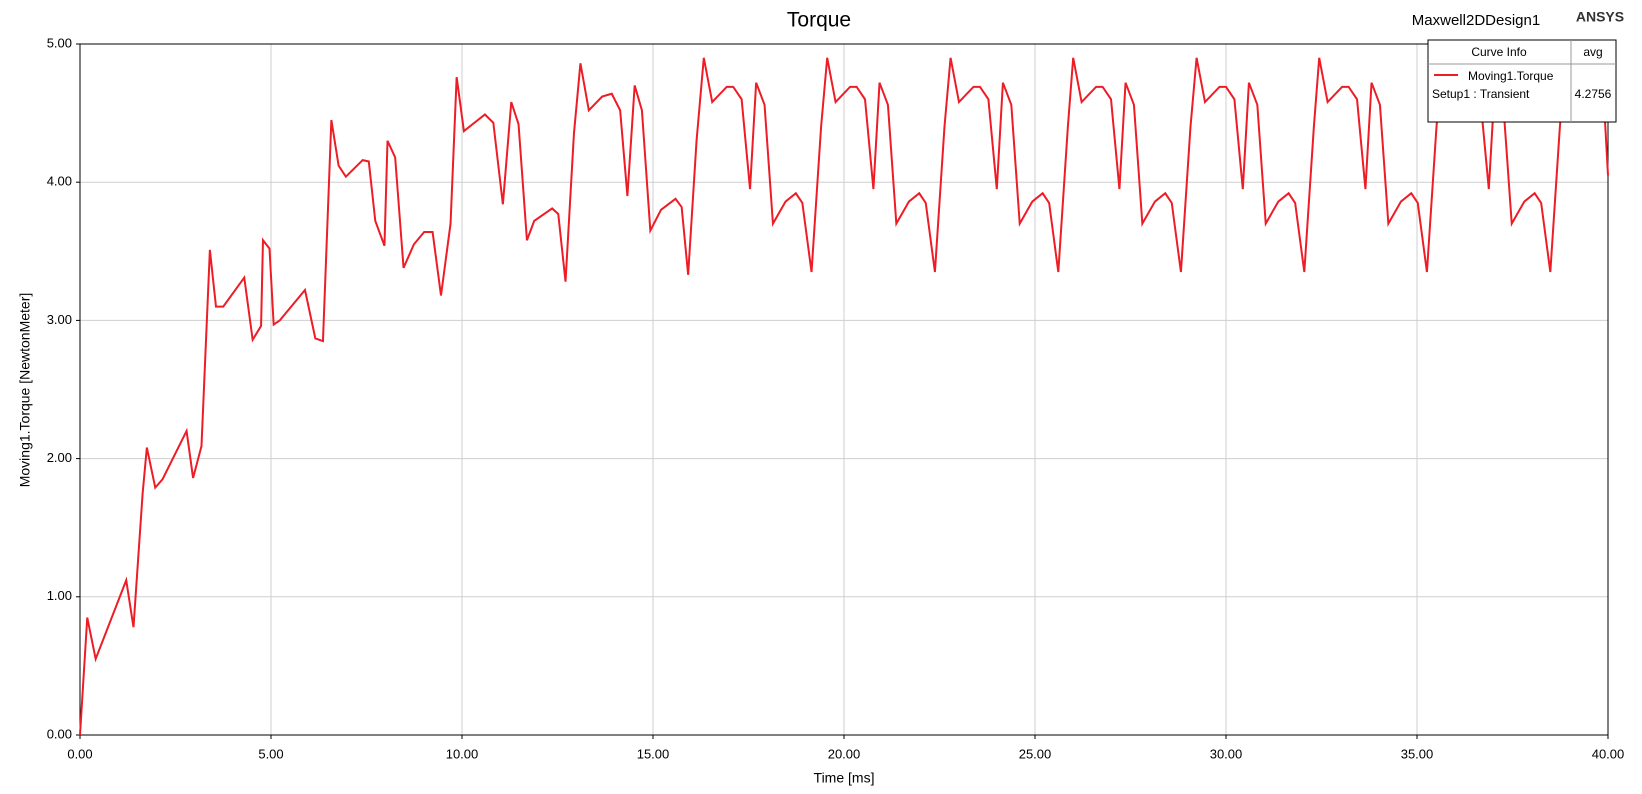  I want to click on y-tick-label: 3.00, so click(59, 319).